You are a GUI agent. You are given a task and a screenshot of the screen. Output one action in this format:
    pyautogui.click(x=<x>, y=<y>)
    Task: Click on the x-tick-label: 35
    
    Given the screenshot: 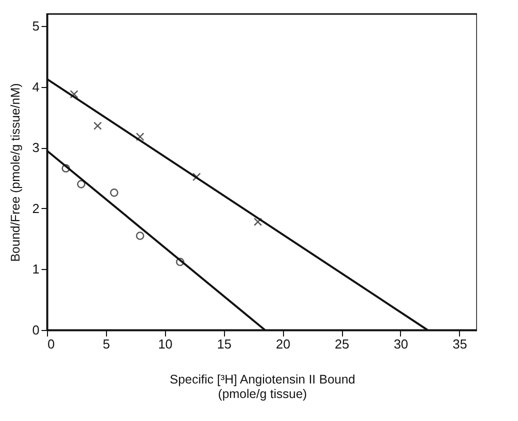 What is the action you would take?
    pyautogui.click(x=460, y=344)
    